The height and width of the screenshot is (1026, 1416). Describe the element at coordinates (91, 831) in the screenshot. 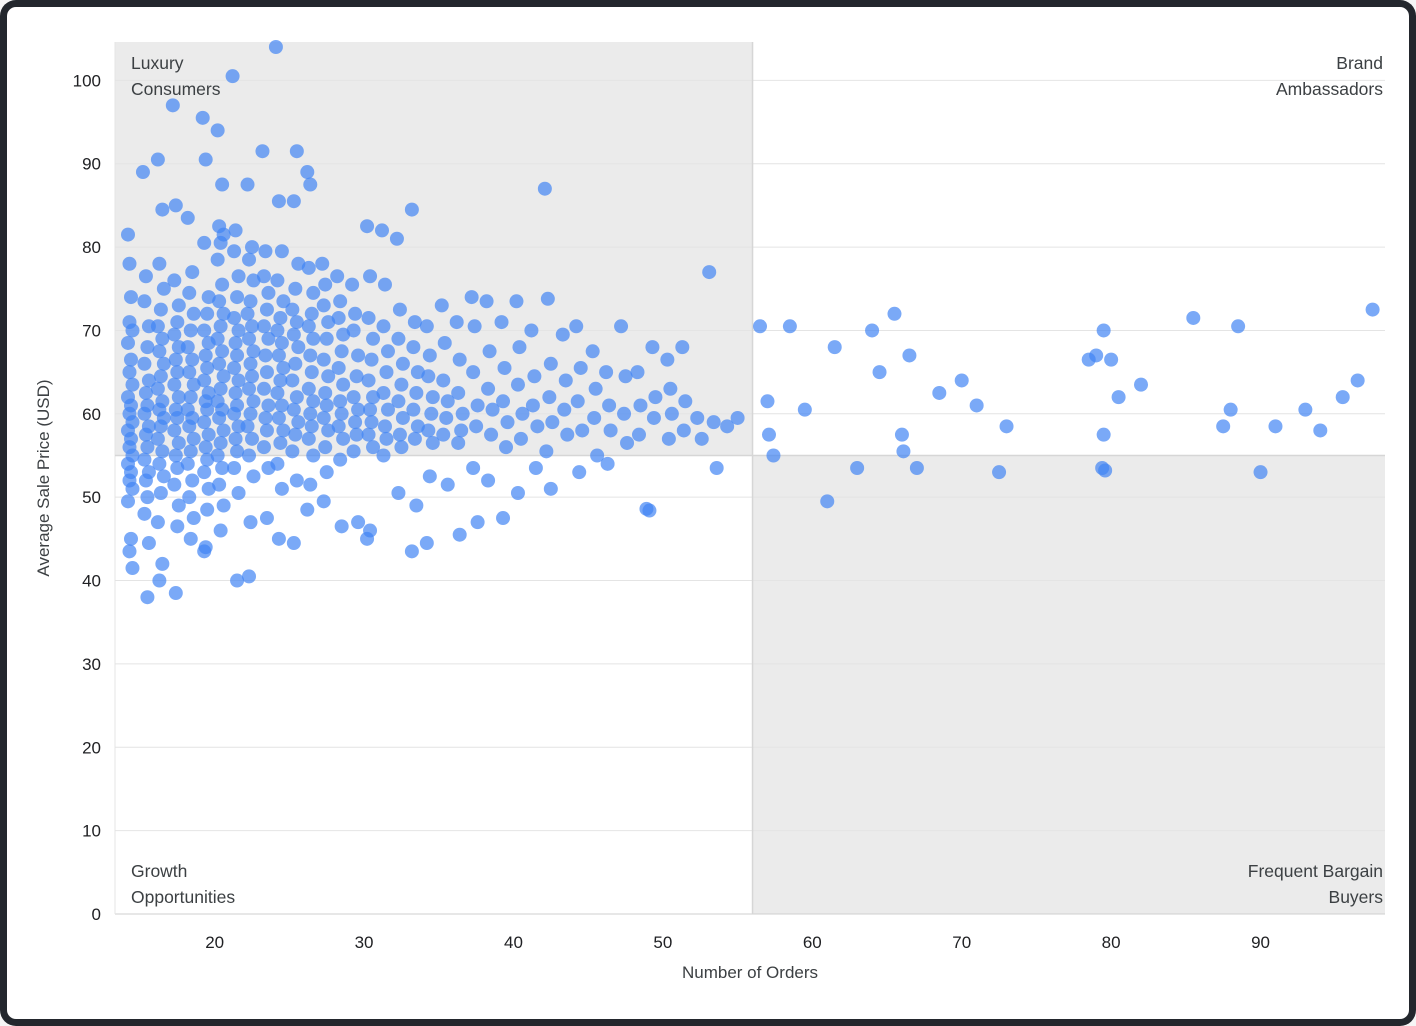

I see `y-tick-label: 10` at that location.